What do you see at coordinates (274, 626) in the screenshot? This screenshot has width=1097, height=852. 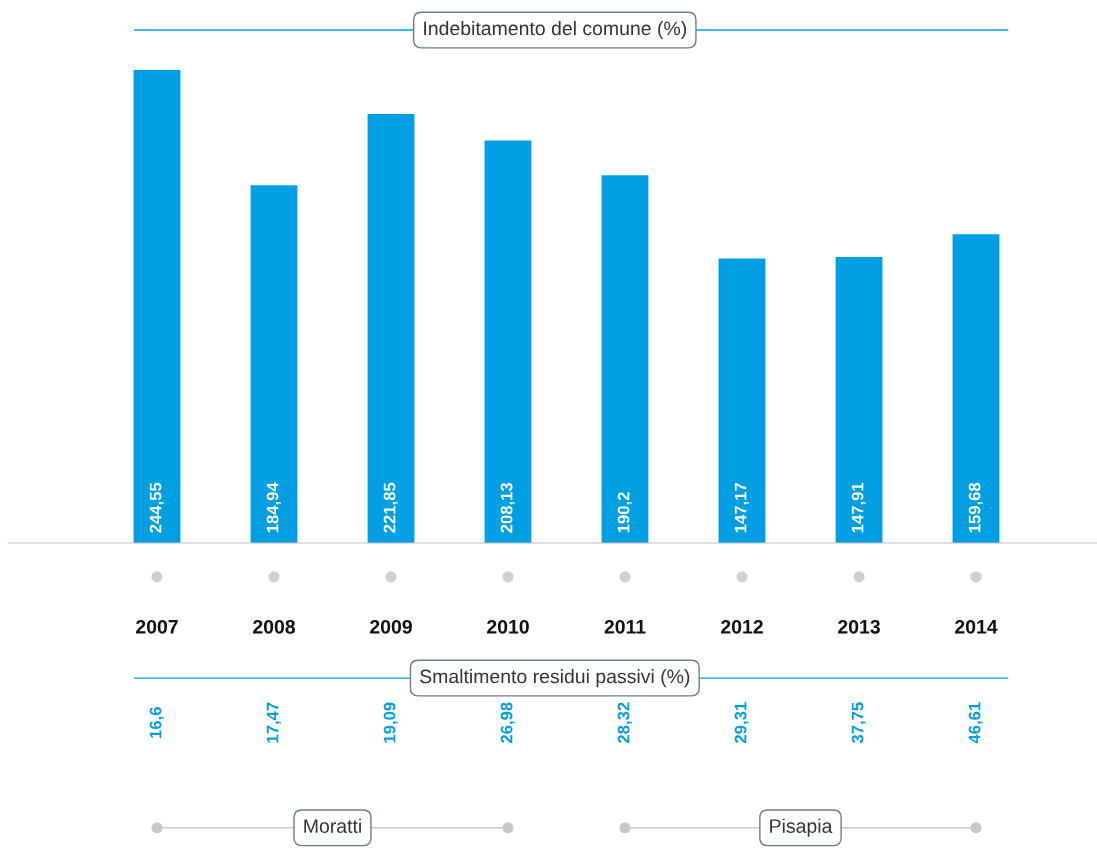 I see `x-tick-label: 2008` at bounding box center [274, 626].